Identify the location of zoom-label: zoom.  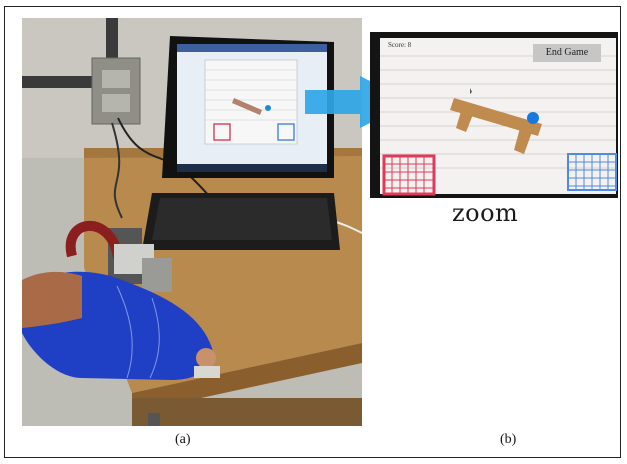
(485, 213).